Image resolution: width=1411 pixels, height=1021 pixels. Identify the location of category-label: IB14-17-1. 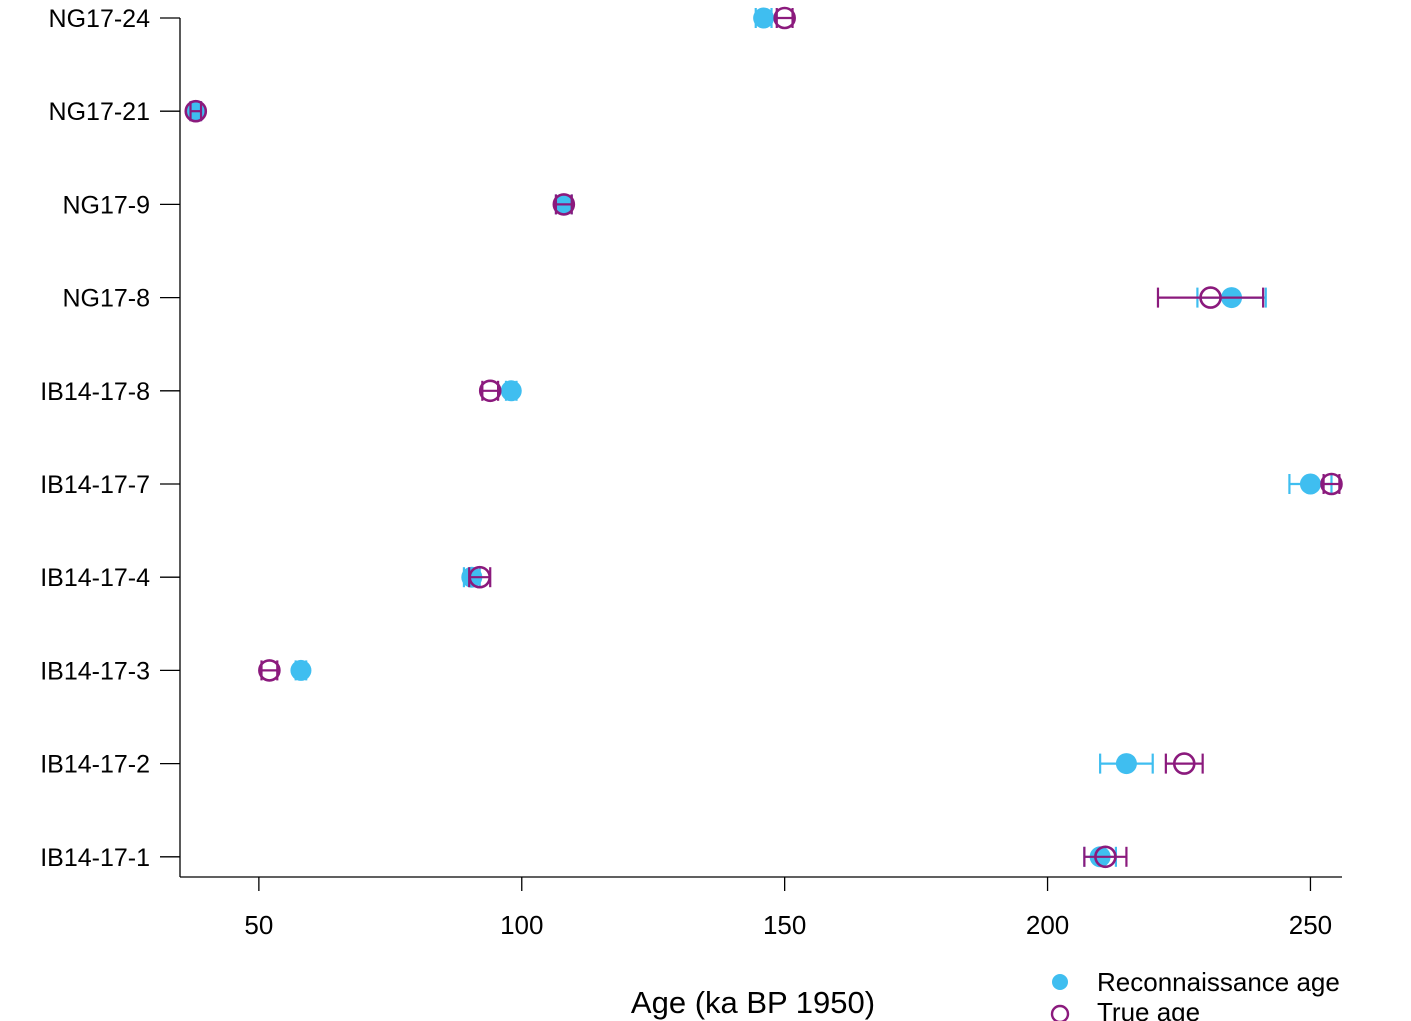
(95, 858).